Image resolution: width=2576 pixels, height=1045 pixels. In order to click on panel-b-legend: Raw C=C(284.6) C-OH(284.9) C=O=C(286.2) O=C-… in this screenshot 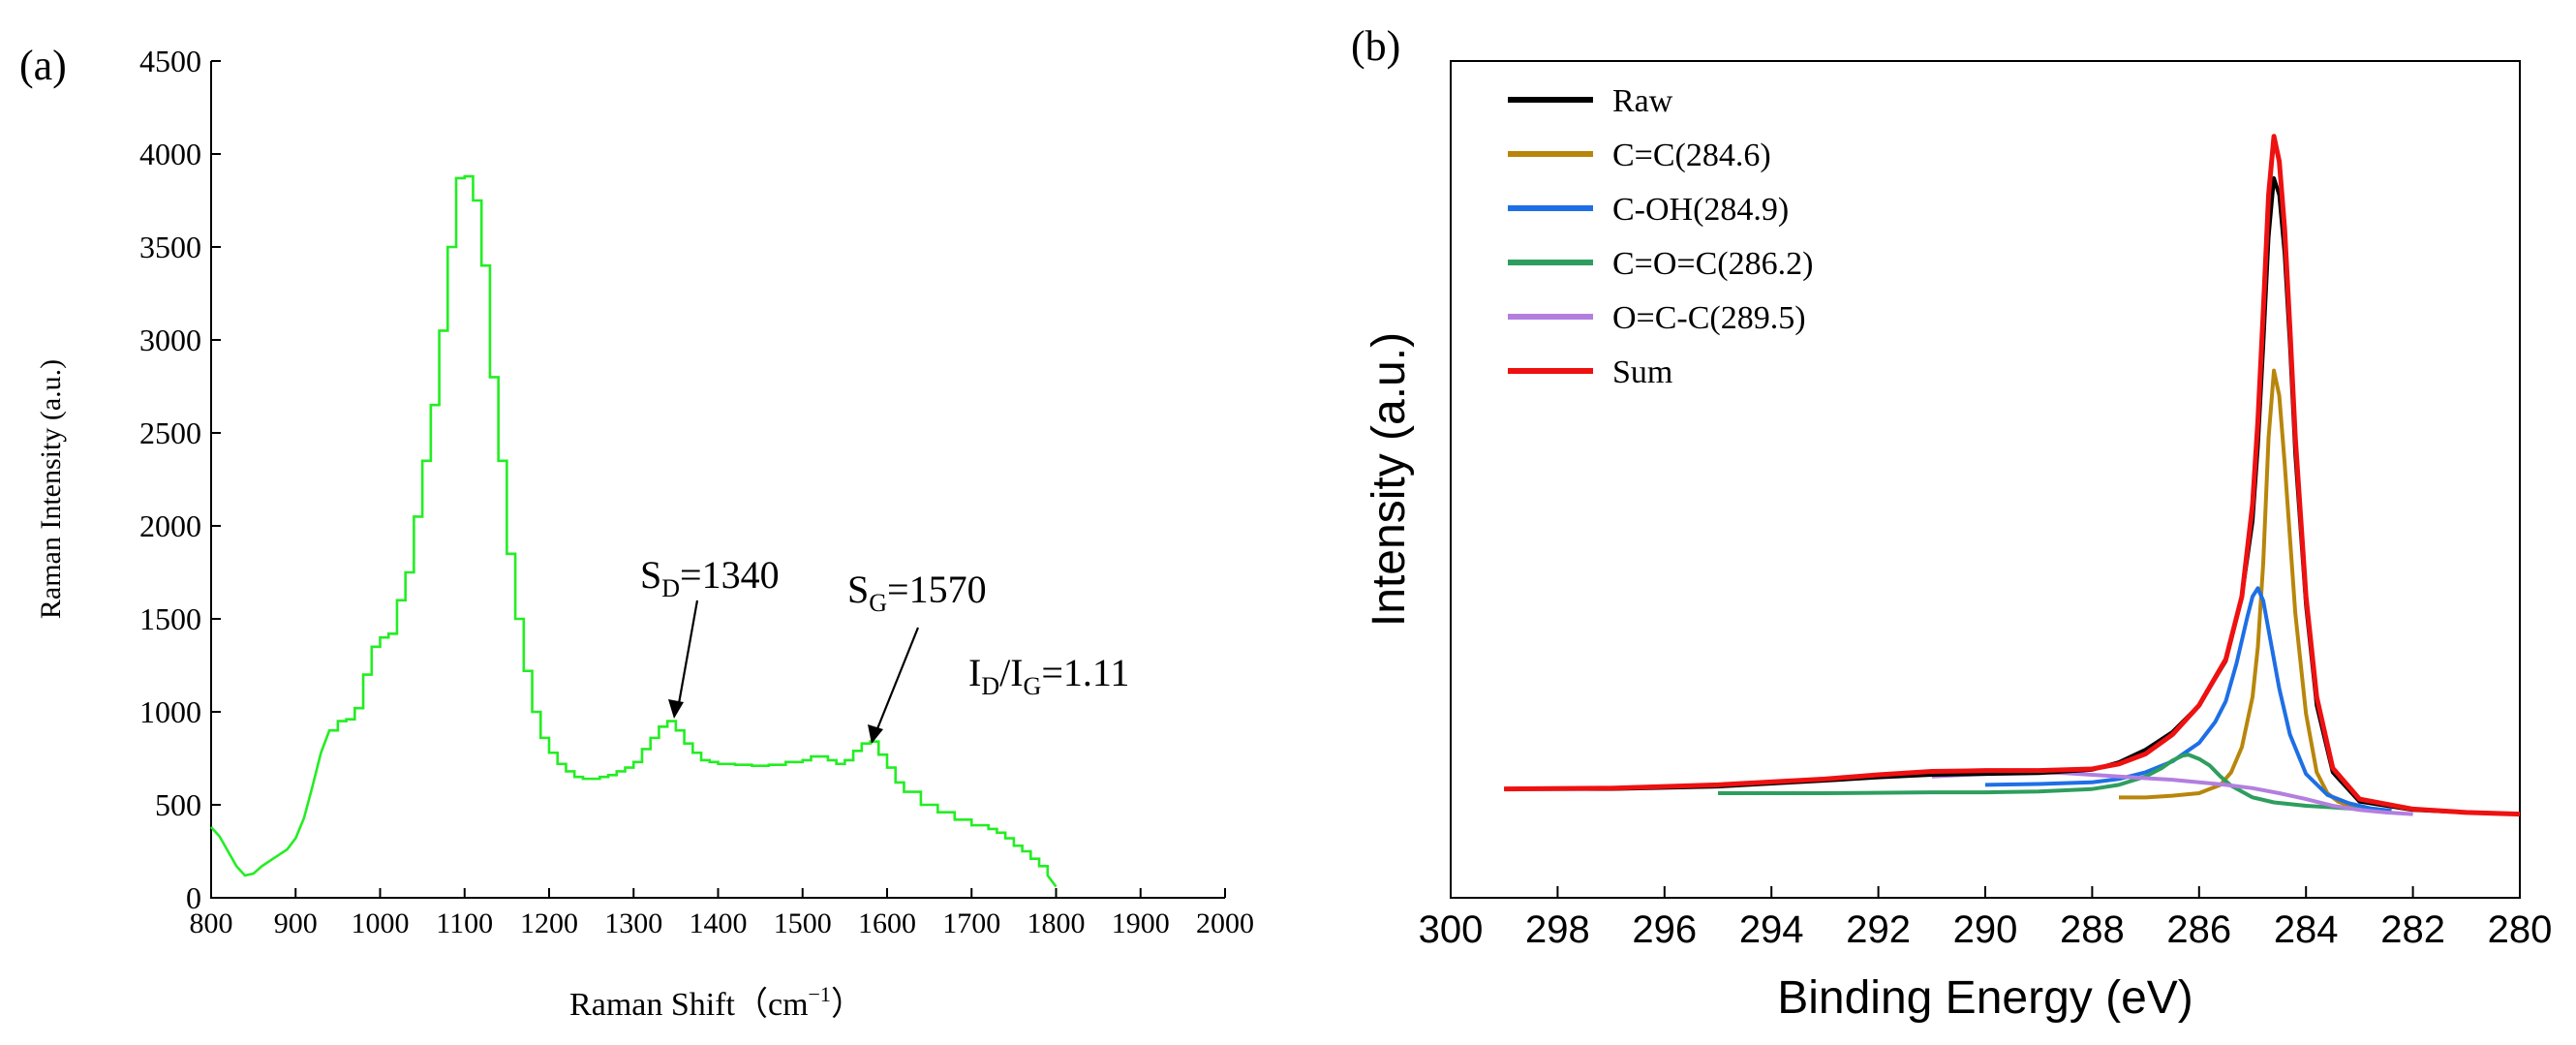, I will do `click(1660, 237)`.